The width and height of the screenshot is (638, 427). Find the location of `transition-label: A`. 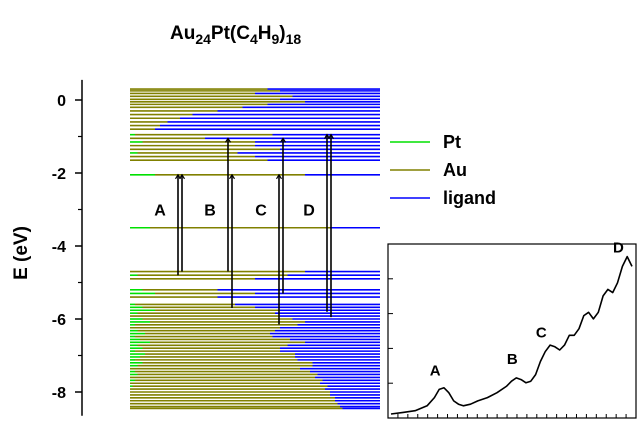

transition-label: A is located at coordinates (160, 211).